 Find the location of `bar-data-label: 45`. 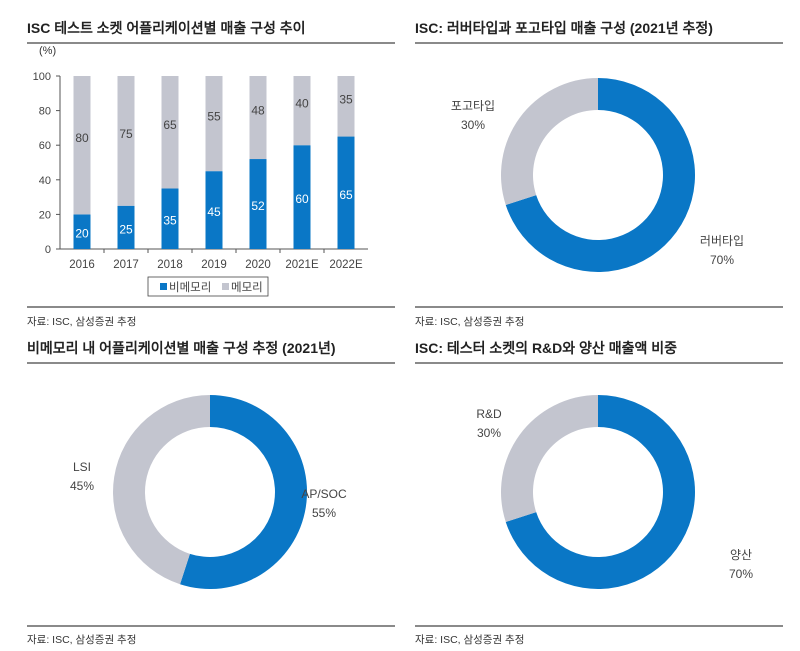

bar-data-label: 45 is located at coordinates (214, 212).